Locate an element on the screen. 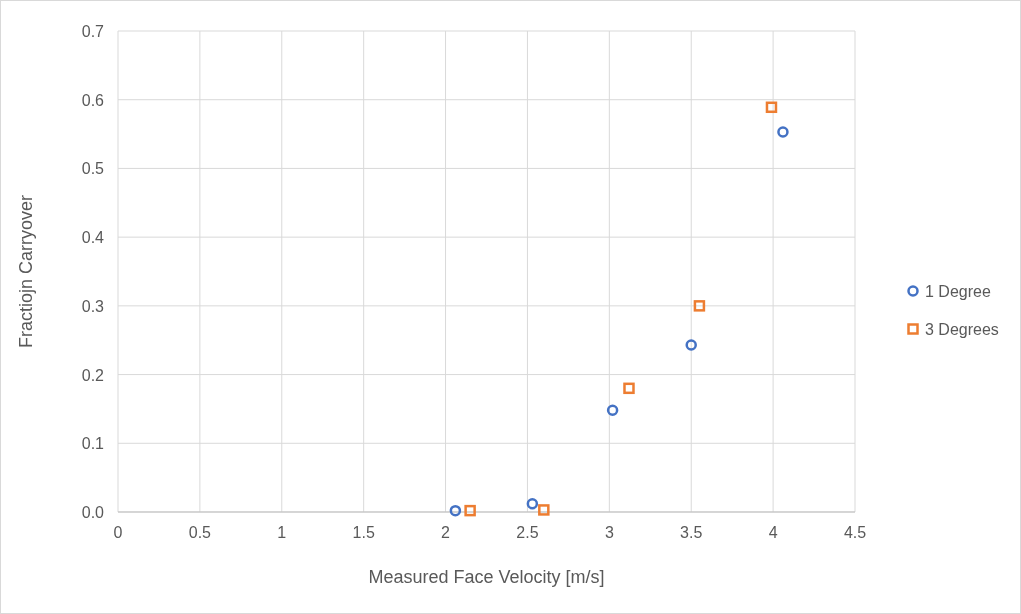 This screenshot has width=1021, height=614. x-tick-label: 3.5 is located at coordinates (691, 532).